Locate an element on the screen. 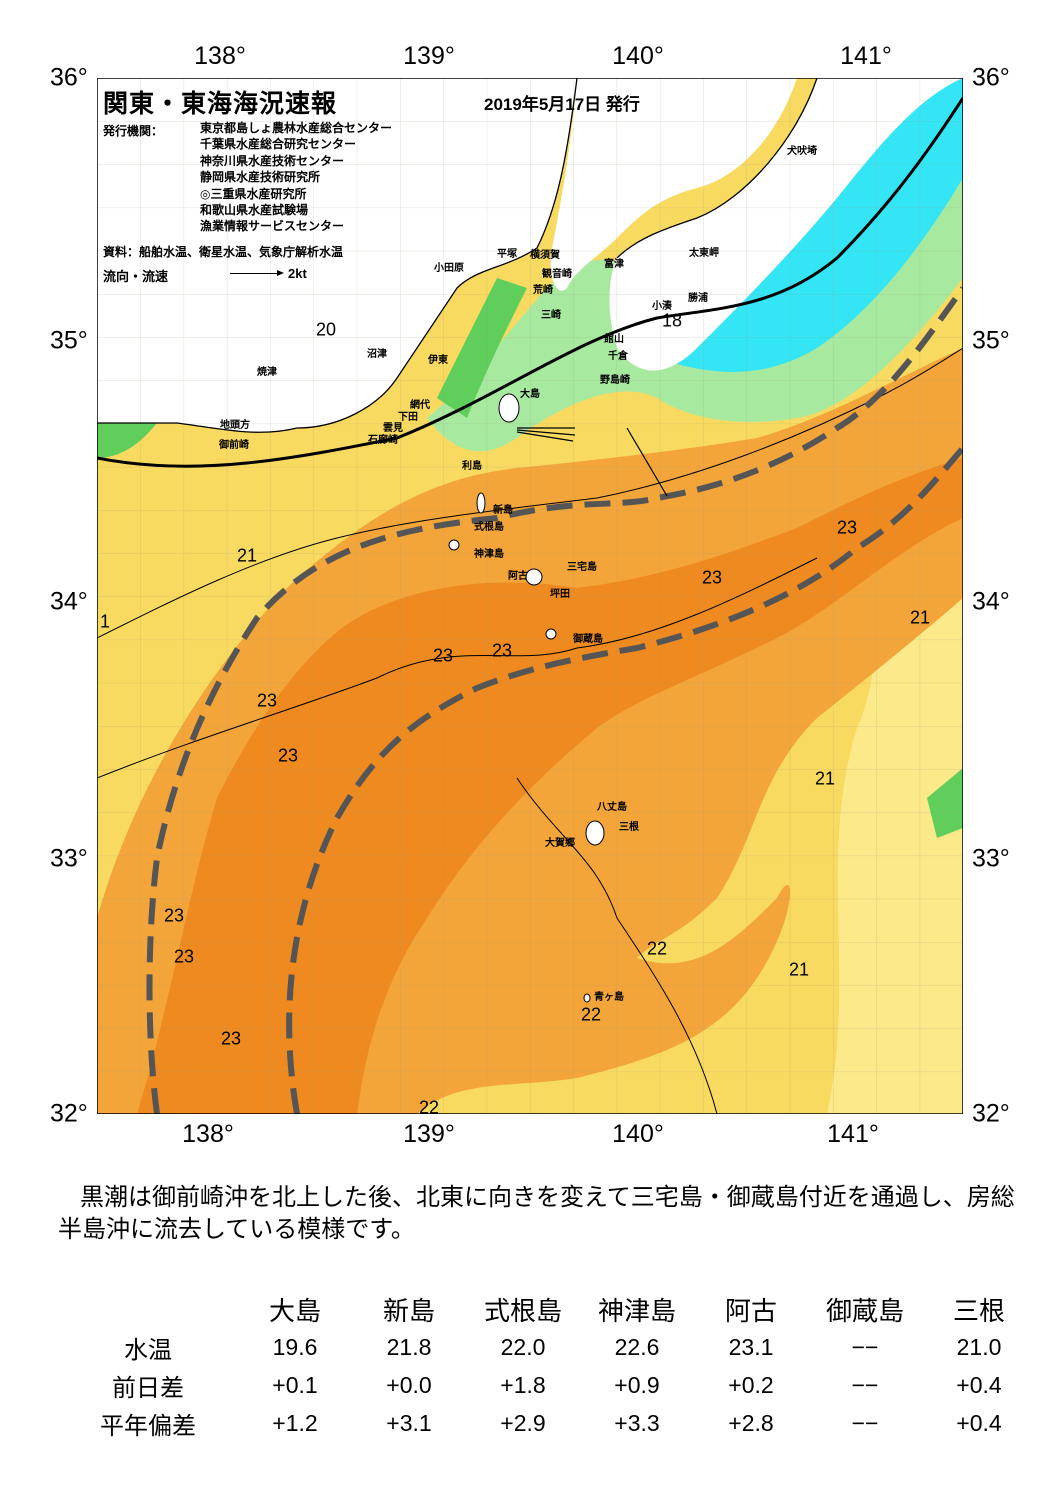  island-mikurajima is located at coordinates (551, 634).